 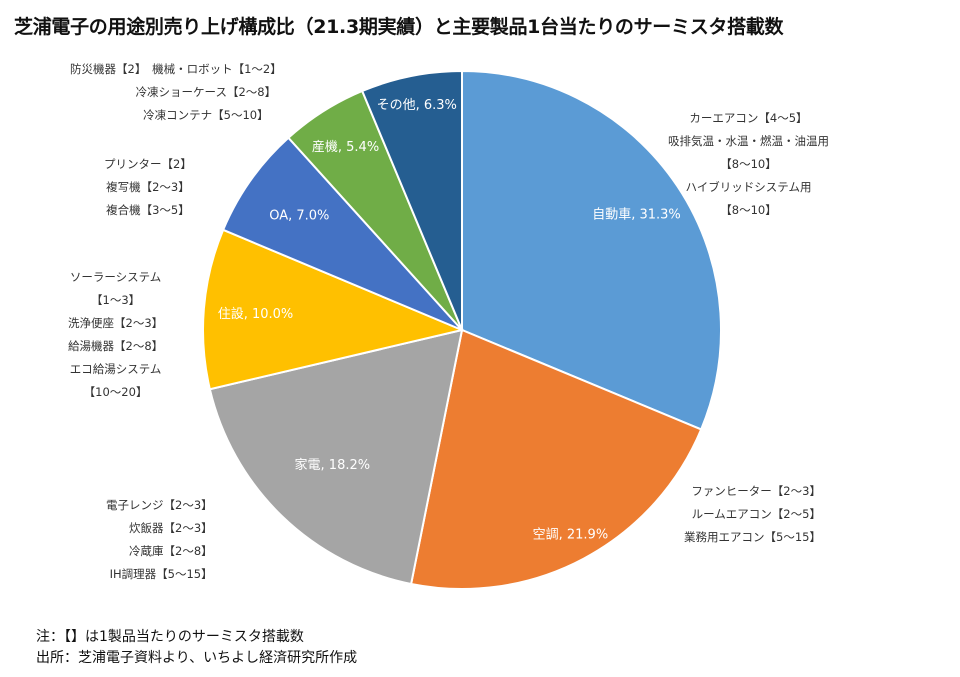 I want to click on data-label: 空調, 21.9%, so click(x=571, y=534).